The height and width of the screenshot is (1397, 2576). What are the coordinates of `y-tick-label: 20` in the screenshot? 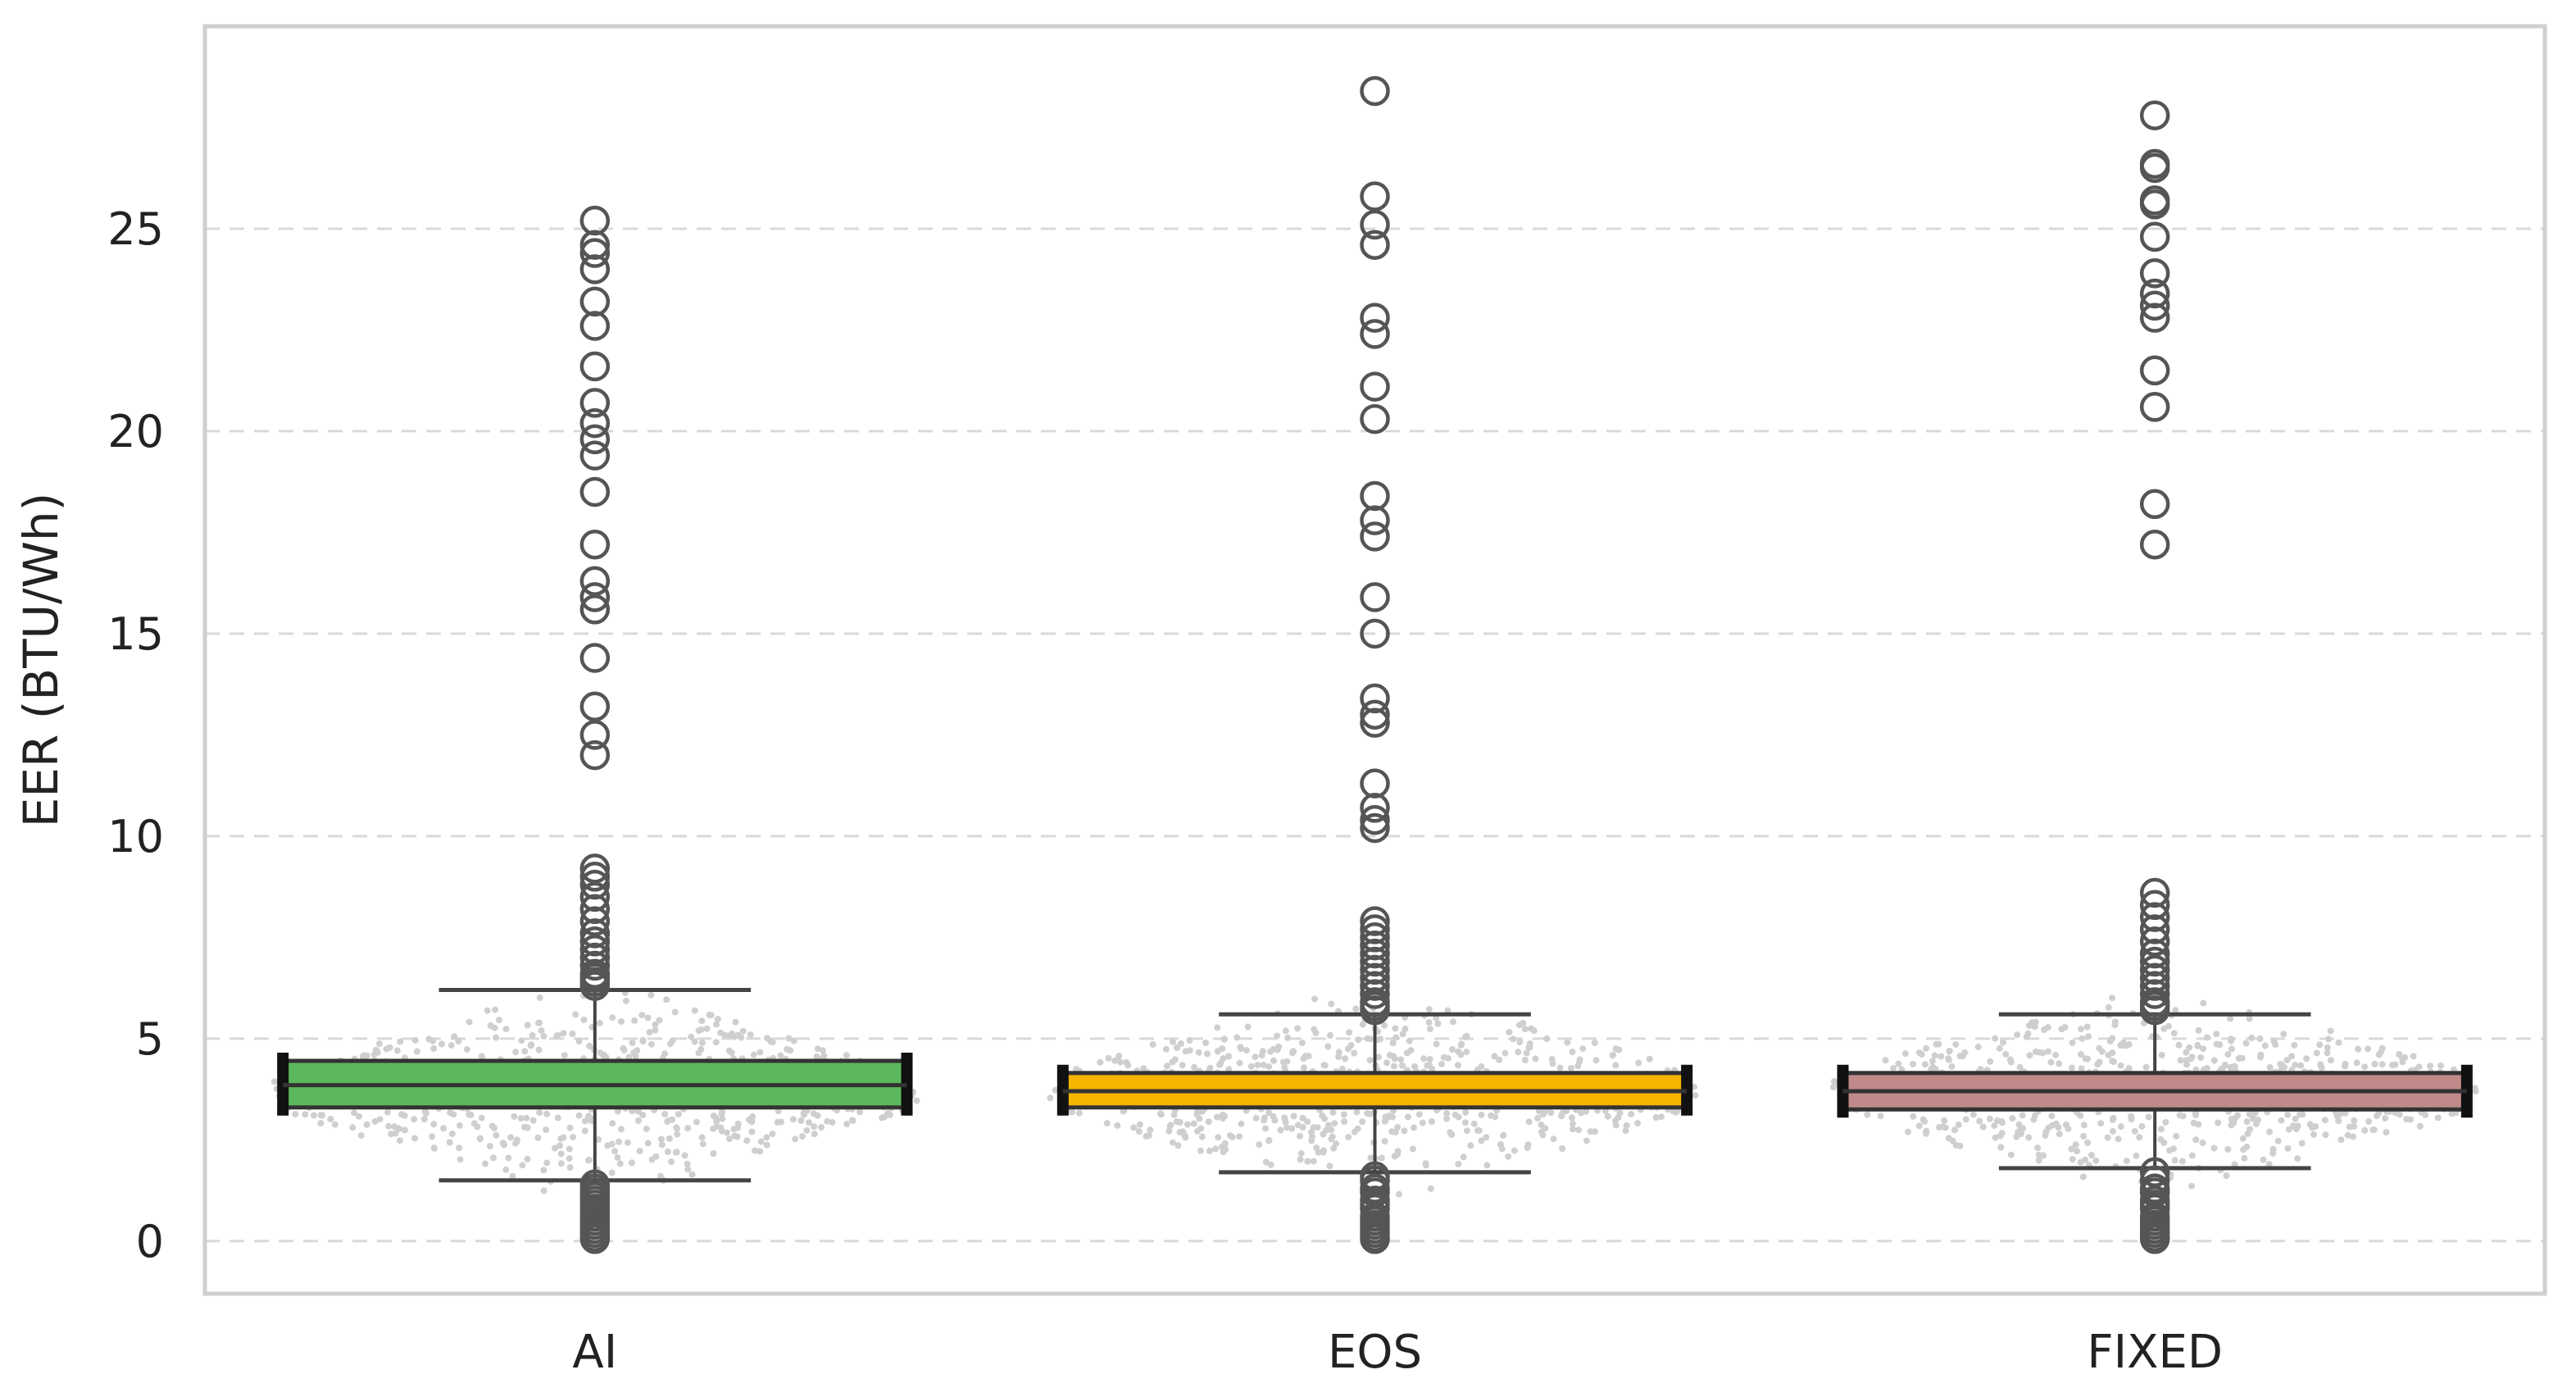 It's located at (135, 431).